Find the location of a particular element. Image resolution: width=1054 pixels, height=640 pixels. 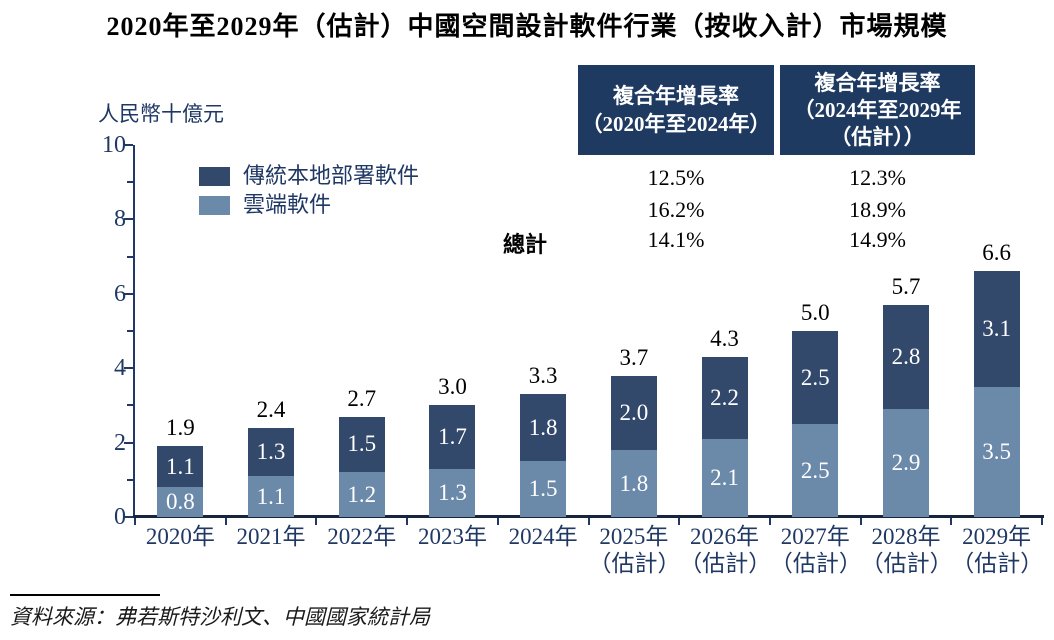

x-category-label: 2023年 is located at coordinates (452, 536).